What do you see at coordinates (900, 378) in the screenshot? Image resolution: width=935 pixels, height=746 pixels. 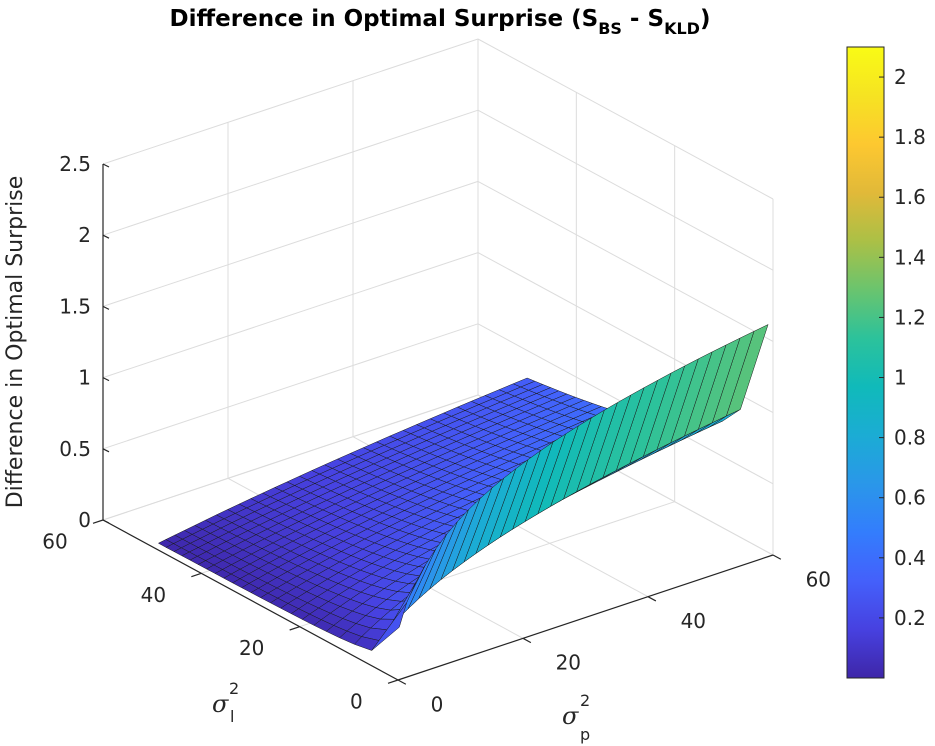 I see `colorbar-tick-label: 1` at bounding box center [900, 378].